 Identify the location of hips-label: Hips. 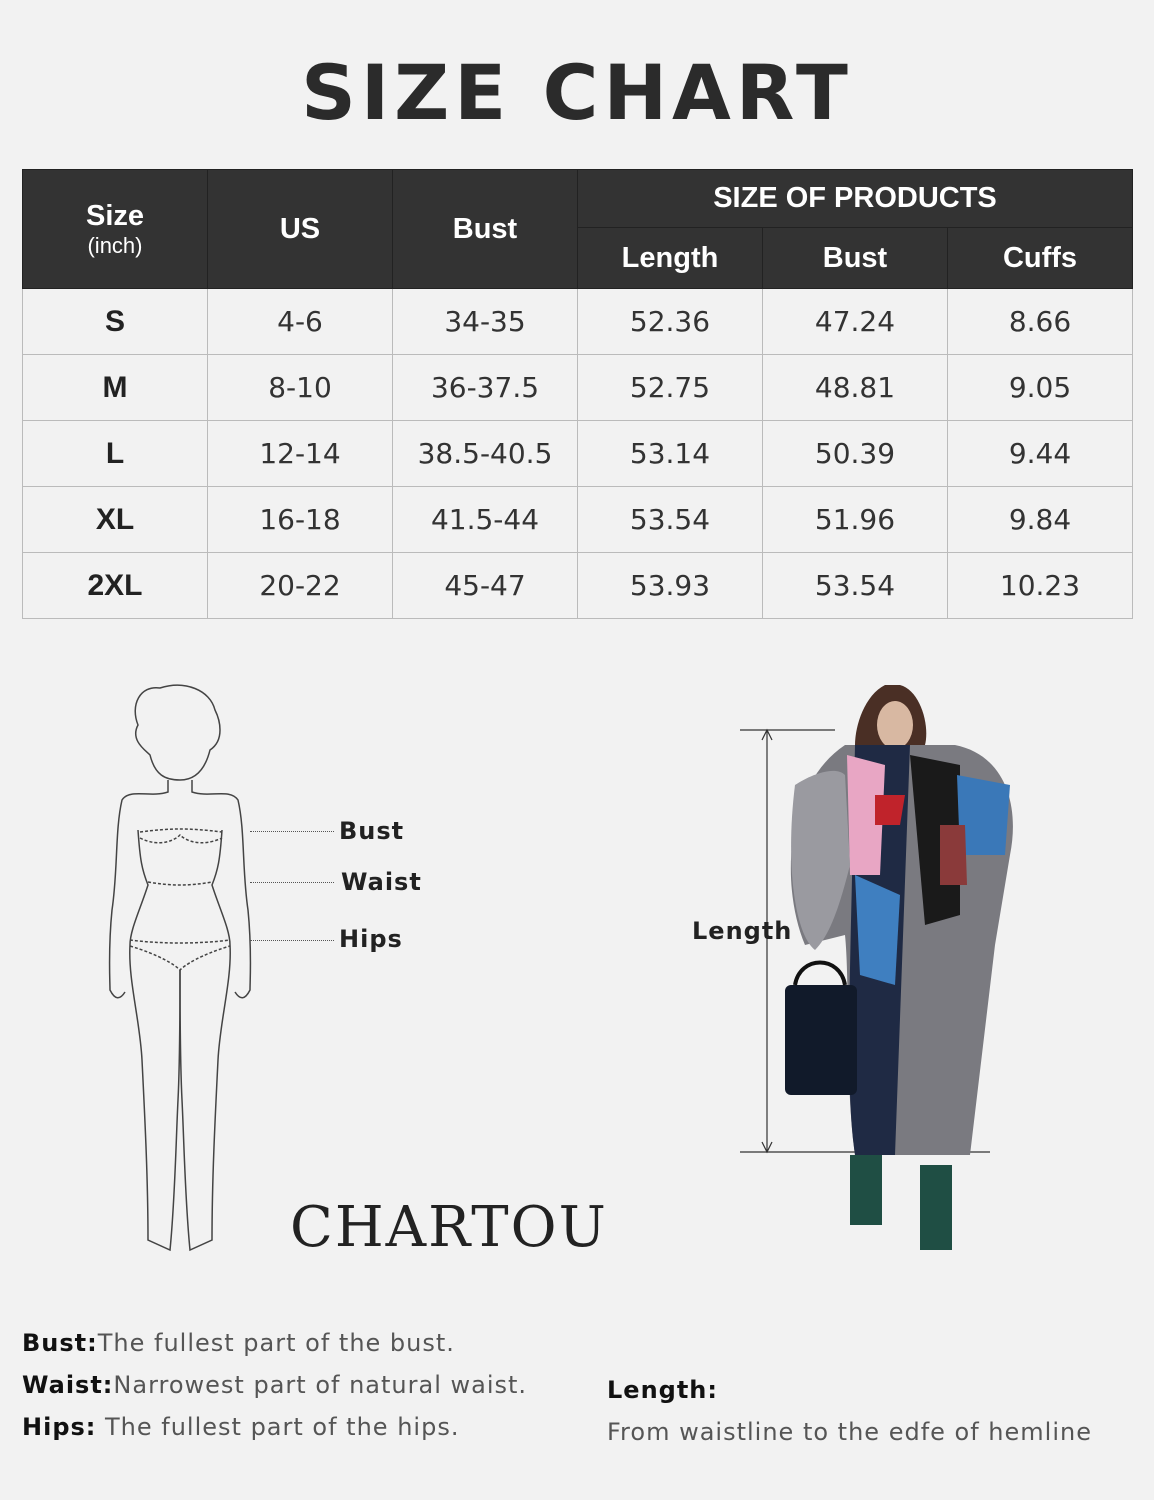
(371, 939).